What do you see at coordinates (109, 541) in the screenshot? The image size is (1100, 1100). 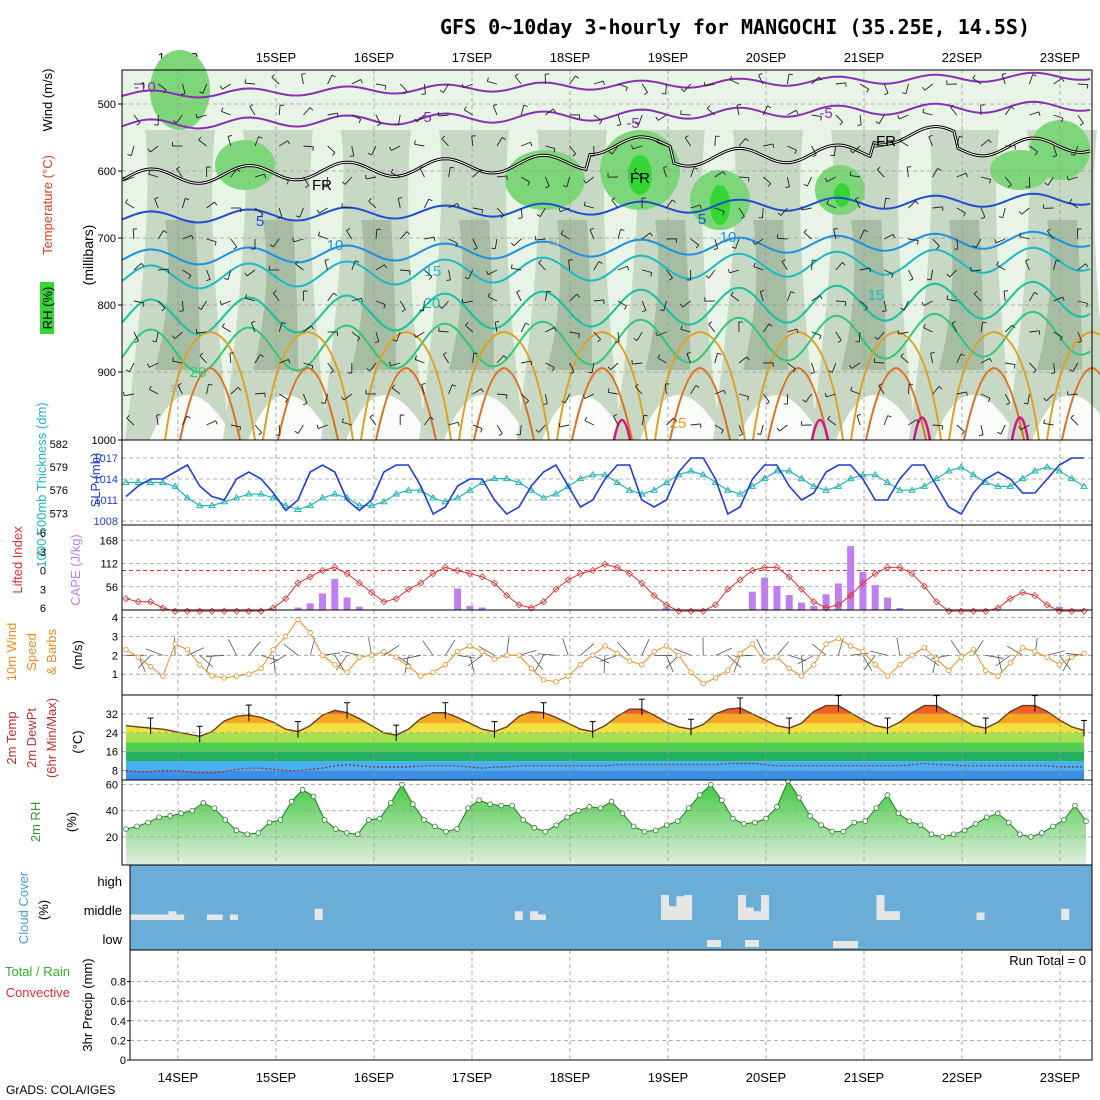 I see `axis-tick-label: 168` at bounding box center [109, 541].